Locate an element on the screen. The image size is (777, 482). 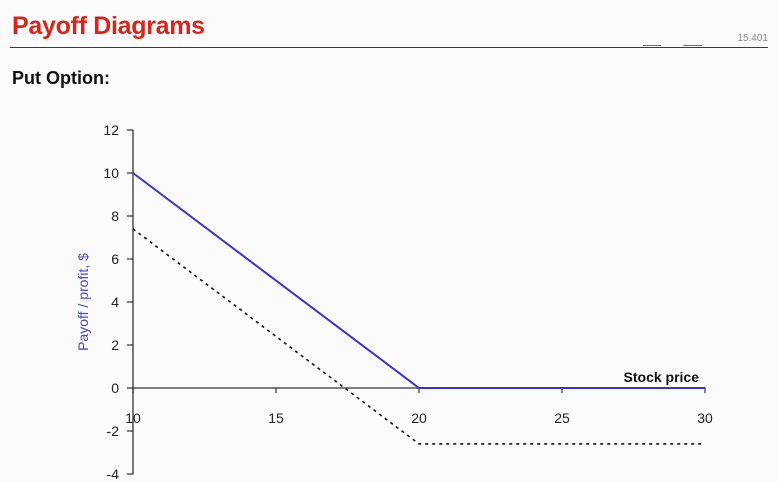
y-tick-label: -4 is located at coordinates (113, 474).